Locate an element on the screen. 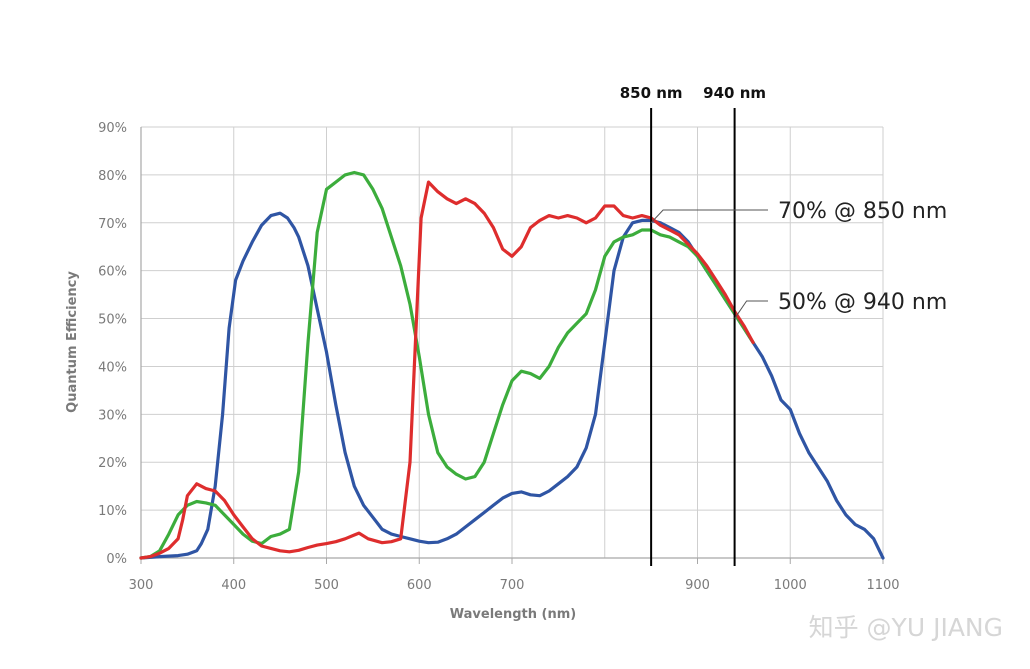 This screenshot has height=669, width=1030. y-tick-label: 40% is located at coordinates (112, 367).